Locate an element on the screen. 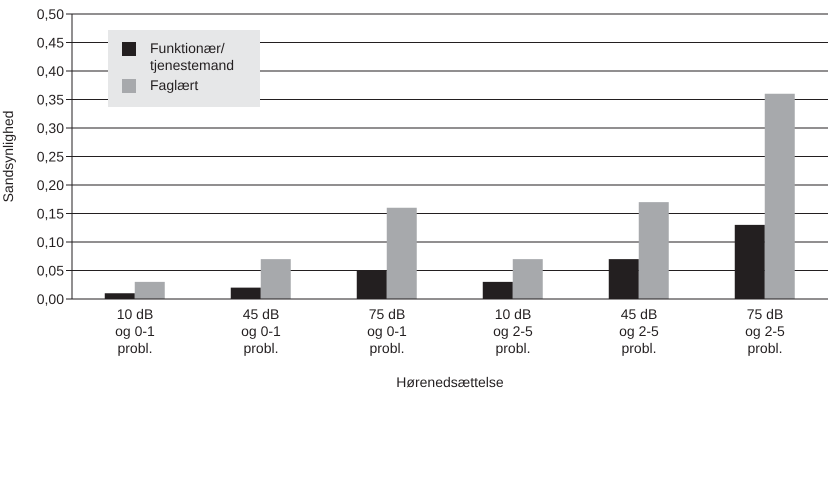  y-tick-label: 0,05 is located at coordinates (50, 270).